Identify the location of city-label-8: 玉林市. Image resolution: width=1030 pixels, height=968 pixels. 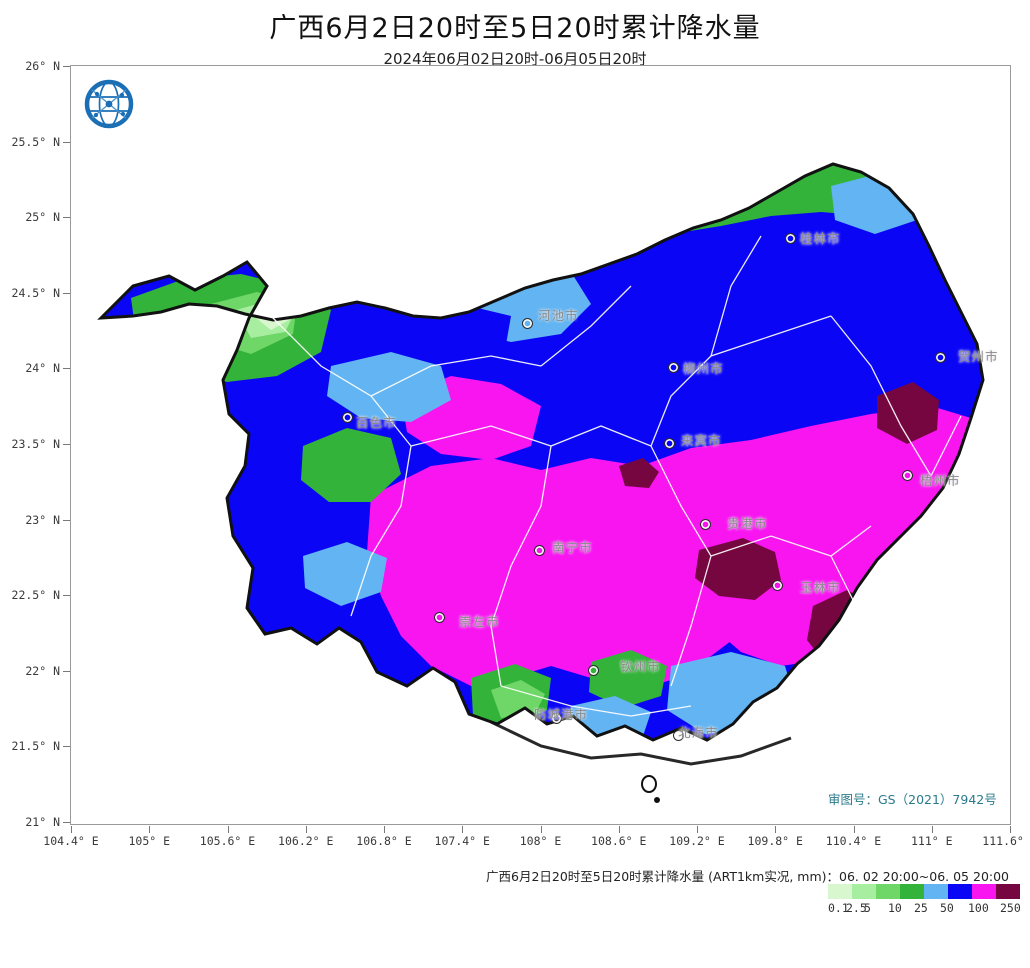
(820, 587).